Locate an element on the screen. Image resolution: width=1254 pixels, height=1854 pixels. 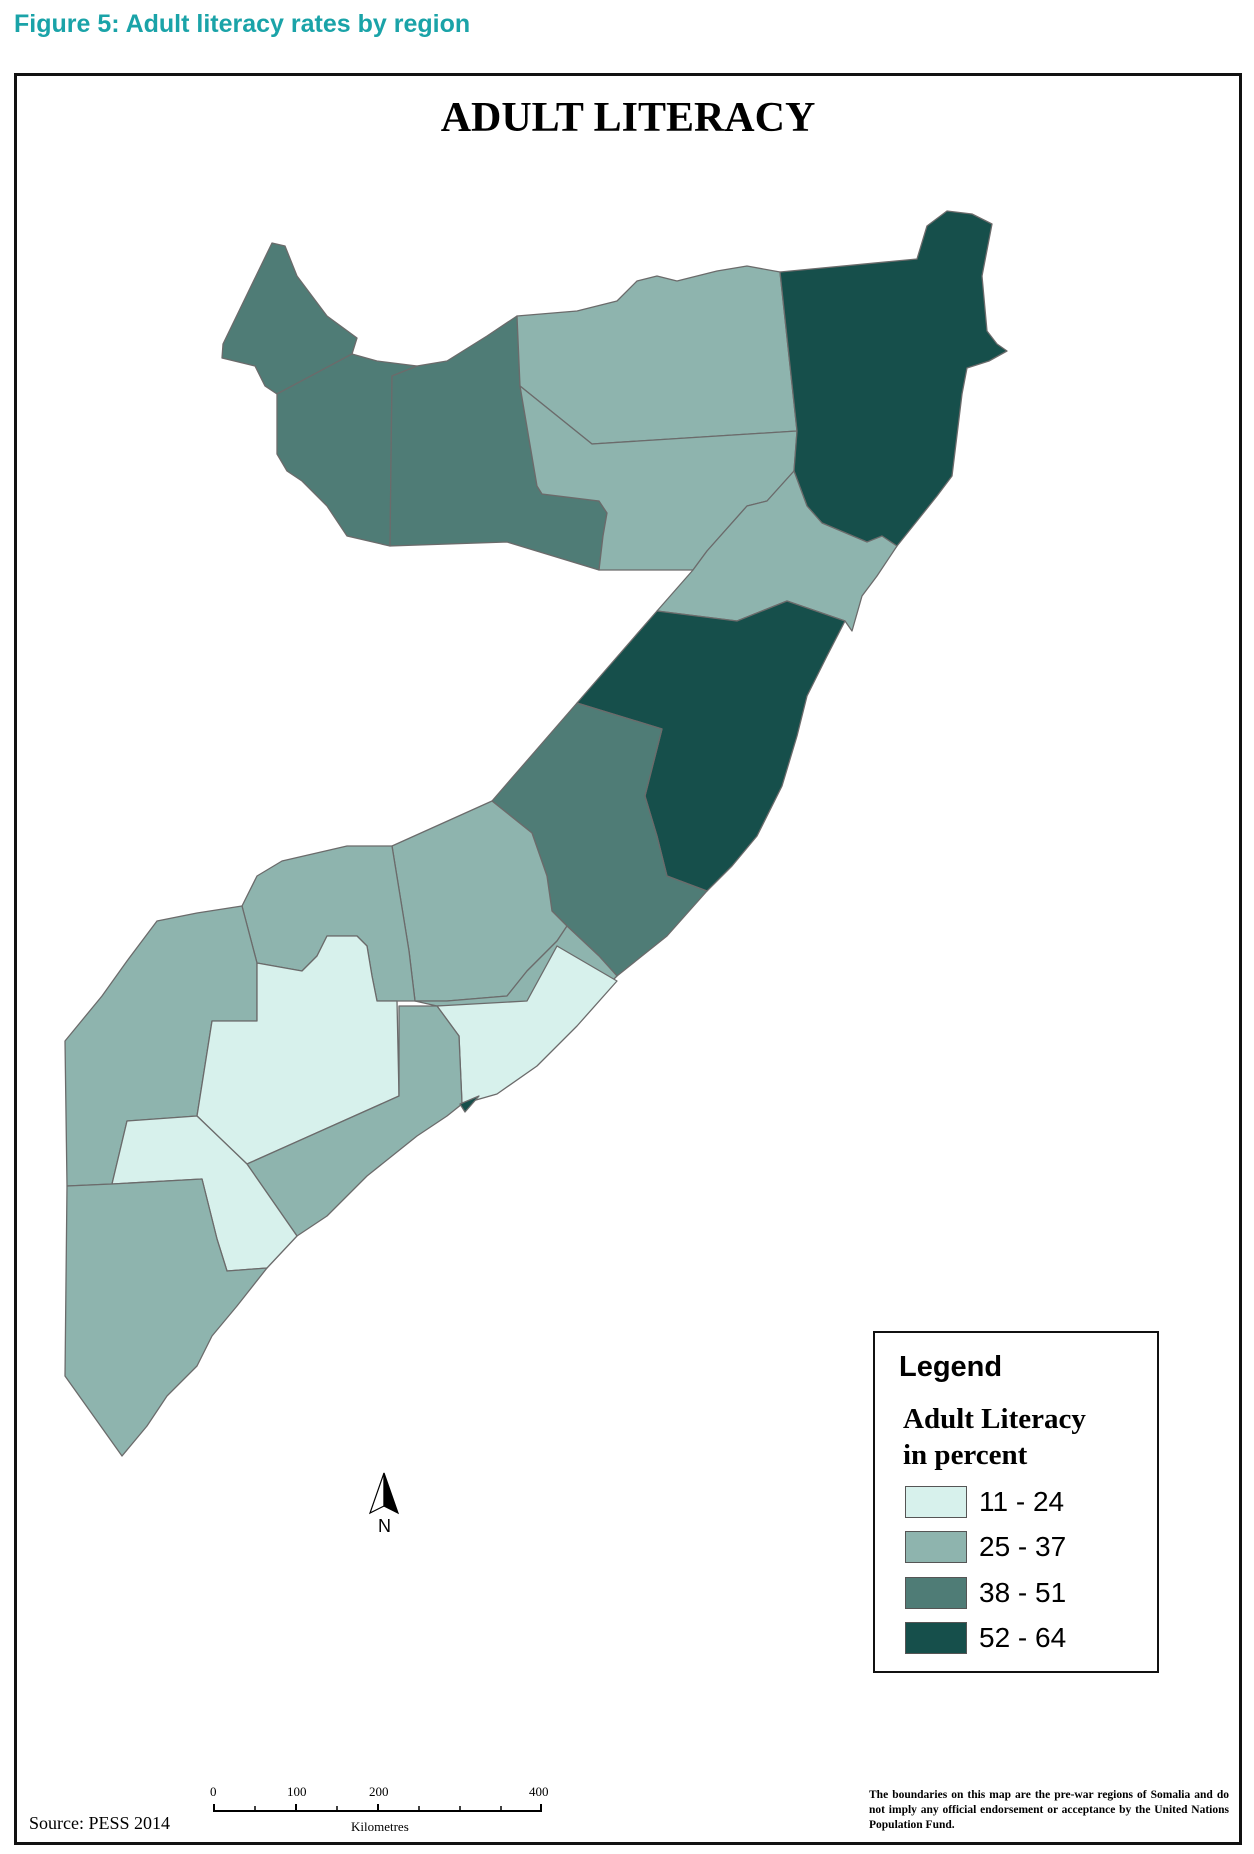
region-nugaal is located at coordinates (777, 551).